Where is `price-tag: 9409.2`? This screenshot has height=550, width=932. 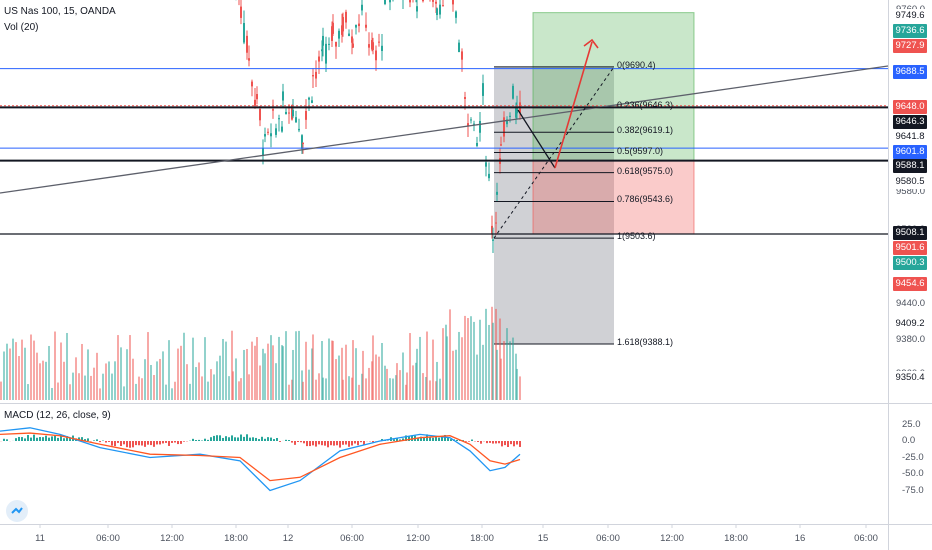 price-tag: 9409.2 is located at coordinates (910, 324).